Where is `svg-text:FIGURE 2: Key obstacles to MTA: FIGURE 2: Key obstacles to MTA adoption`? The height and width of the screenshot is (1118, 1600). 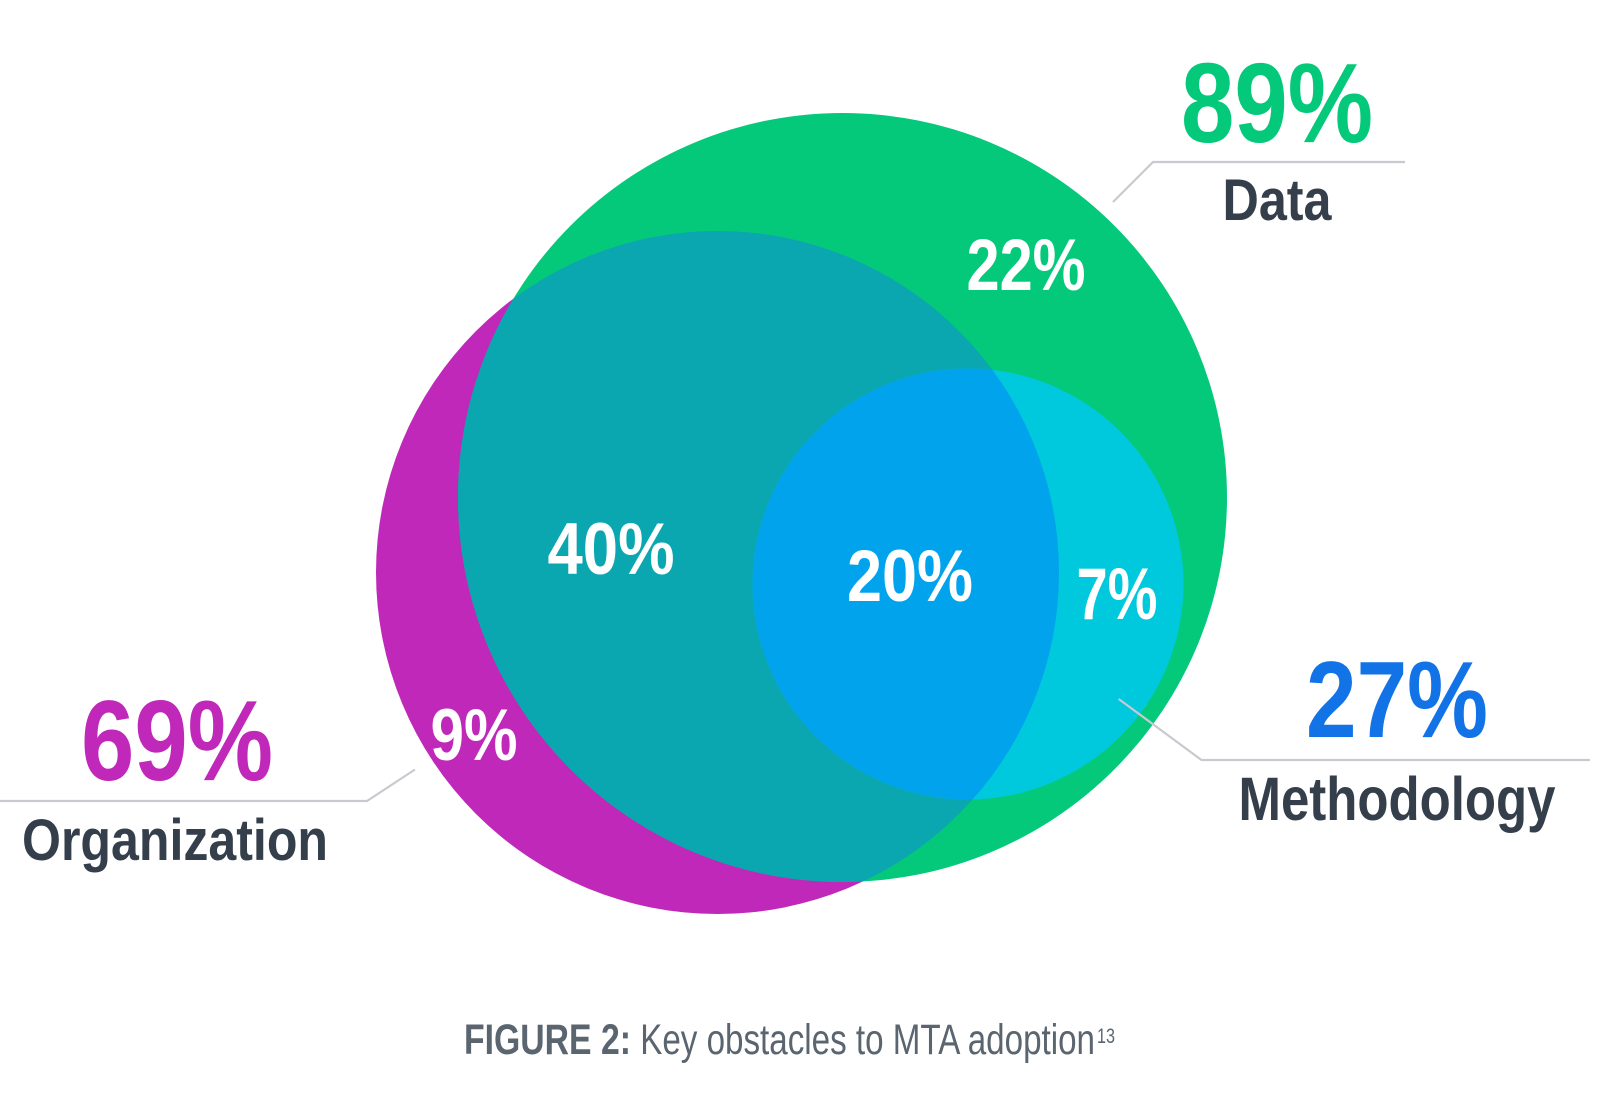
svg-text:FIGURE 2: Key obstacles to MTA: FIGURE 2: Key obstacles to MTA adoption is located at coordinates (779, 1040).